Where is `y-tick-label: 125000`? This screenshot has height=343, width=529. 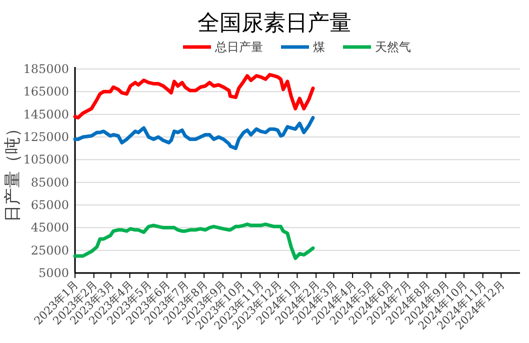 y-tick-label: 125000 is located at coordinates (46, 137).